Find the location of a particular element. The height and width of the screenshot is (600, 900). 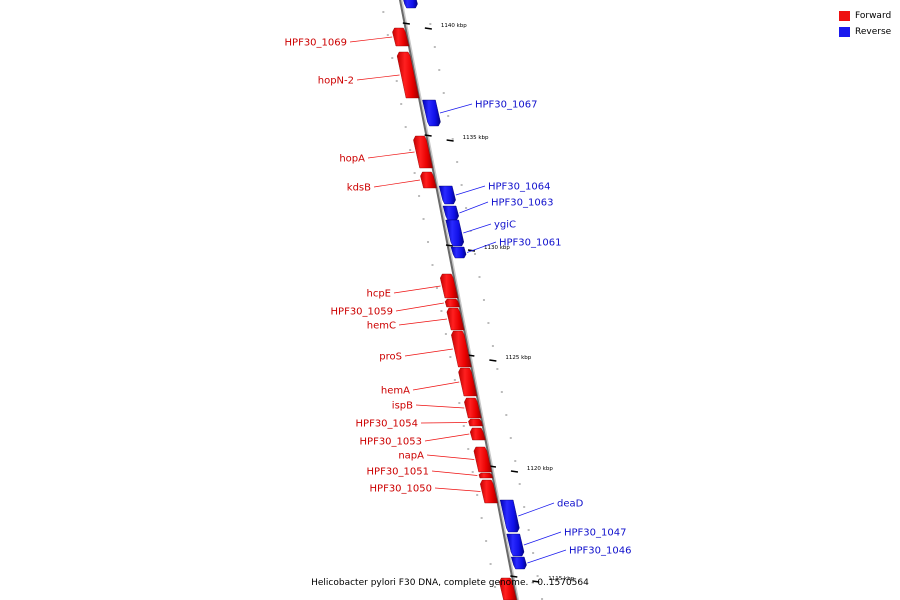

gene-hpf30-1067: HPF30_1067 is located at coordinates (479, 113).